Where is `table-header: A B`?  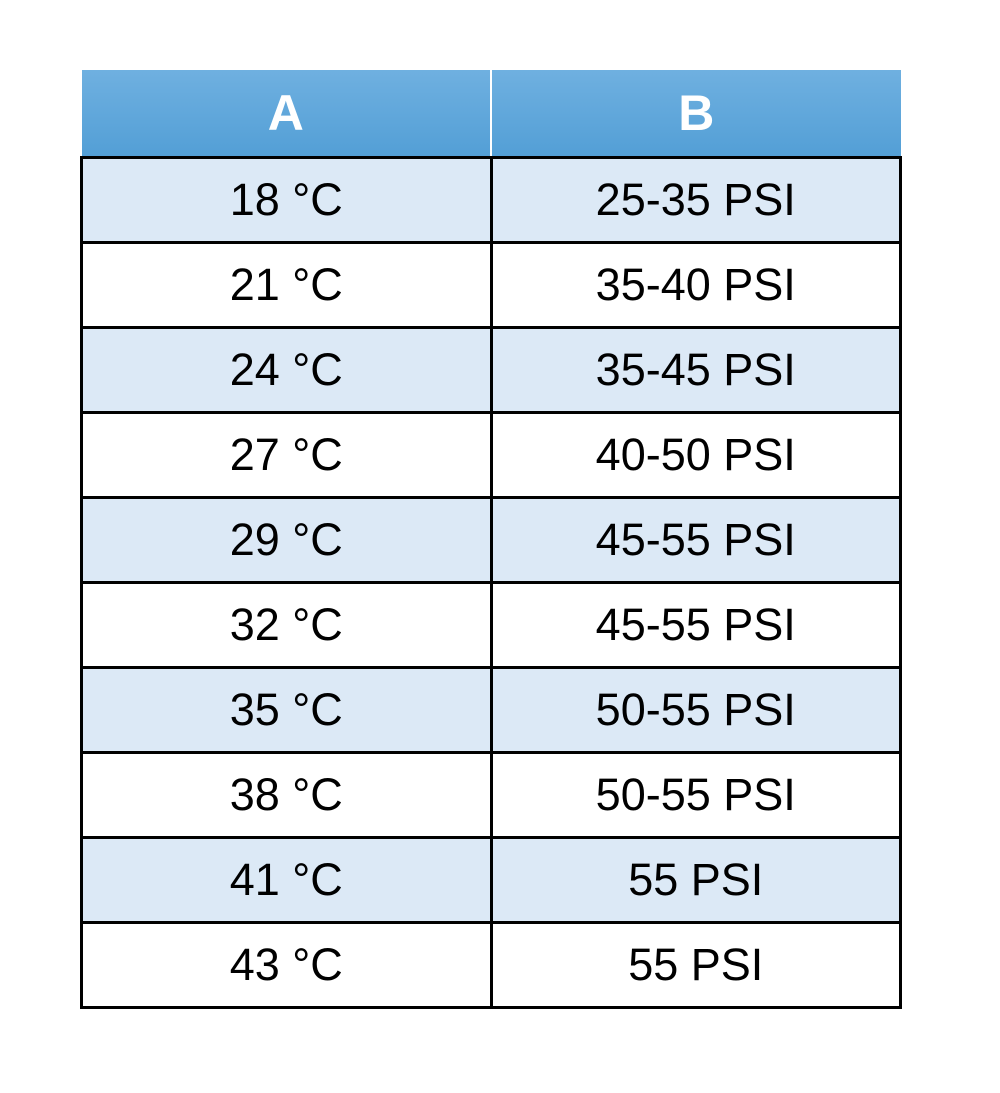
table-header: A B is located at coordinates (491, 114).